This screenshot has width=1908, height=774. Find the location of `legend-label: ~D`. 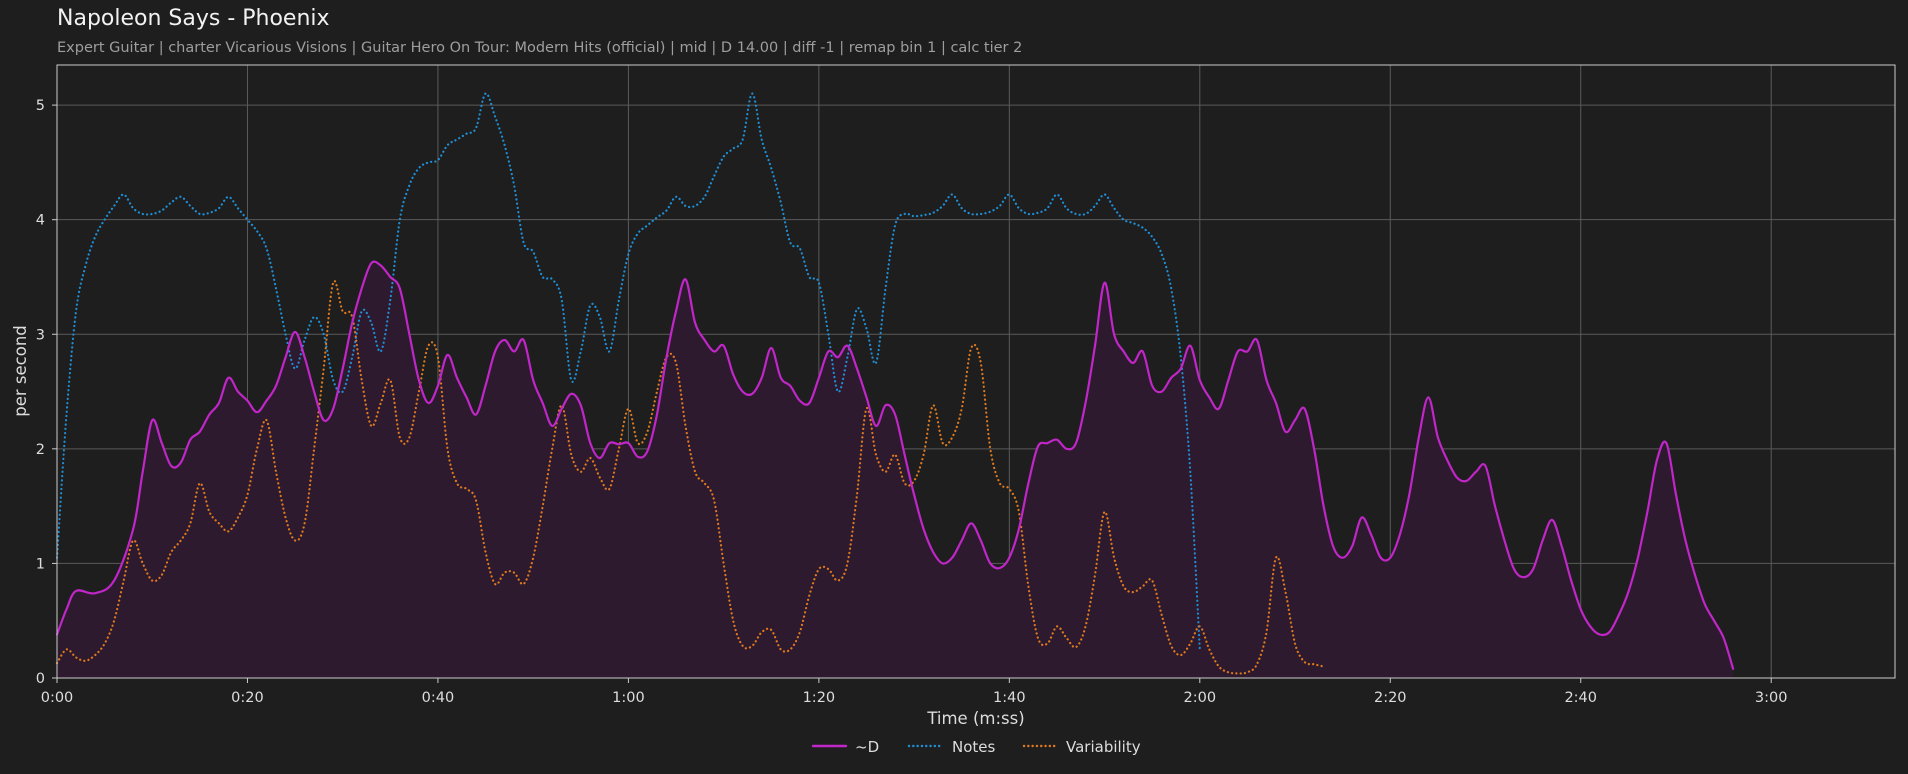

legend-label: ~D is located at coordinates (867, 747).